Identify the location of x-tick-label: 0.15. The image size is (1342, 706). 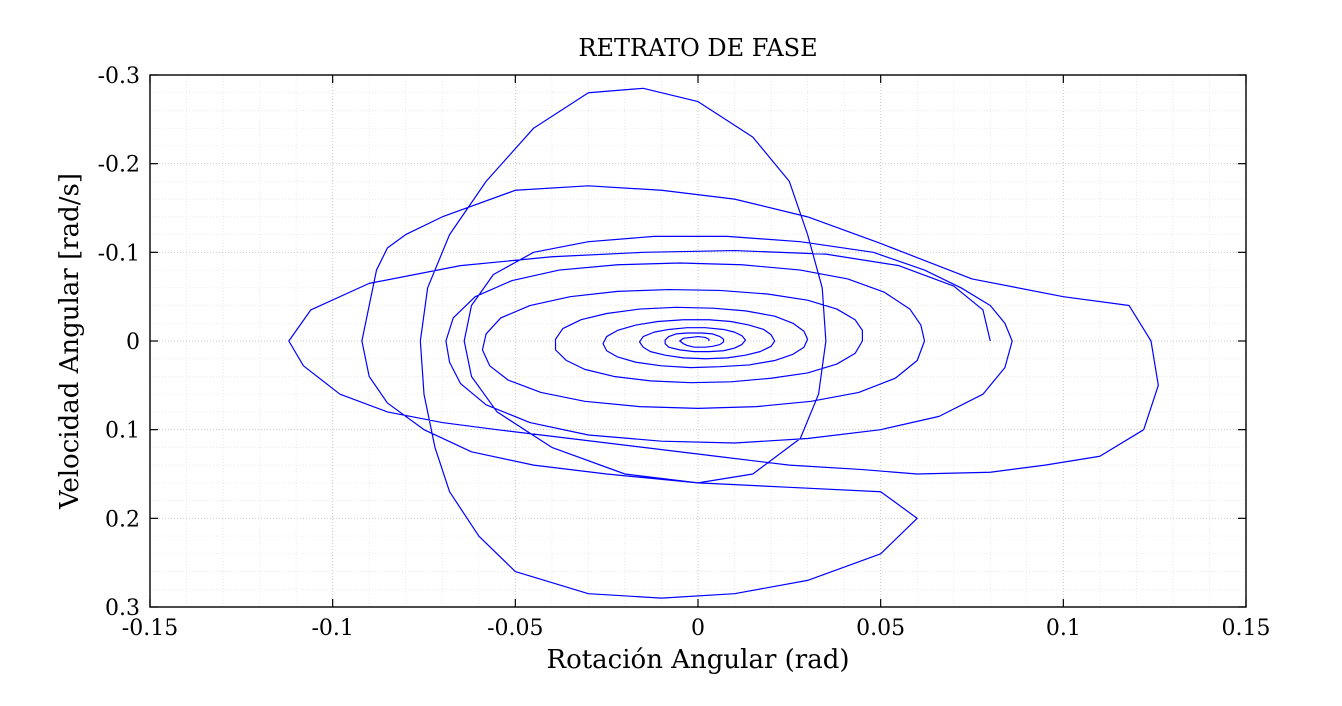
(1246, 628).